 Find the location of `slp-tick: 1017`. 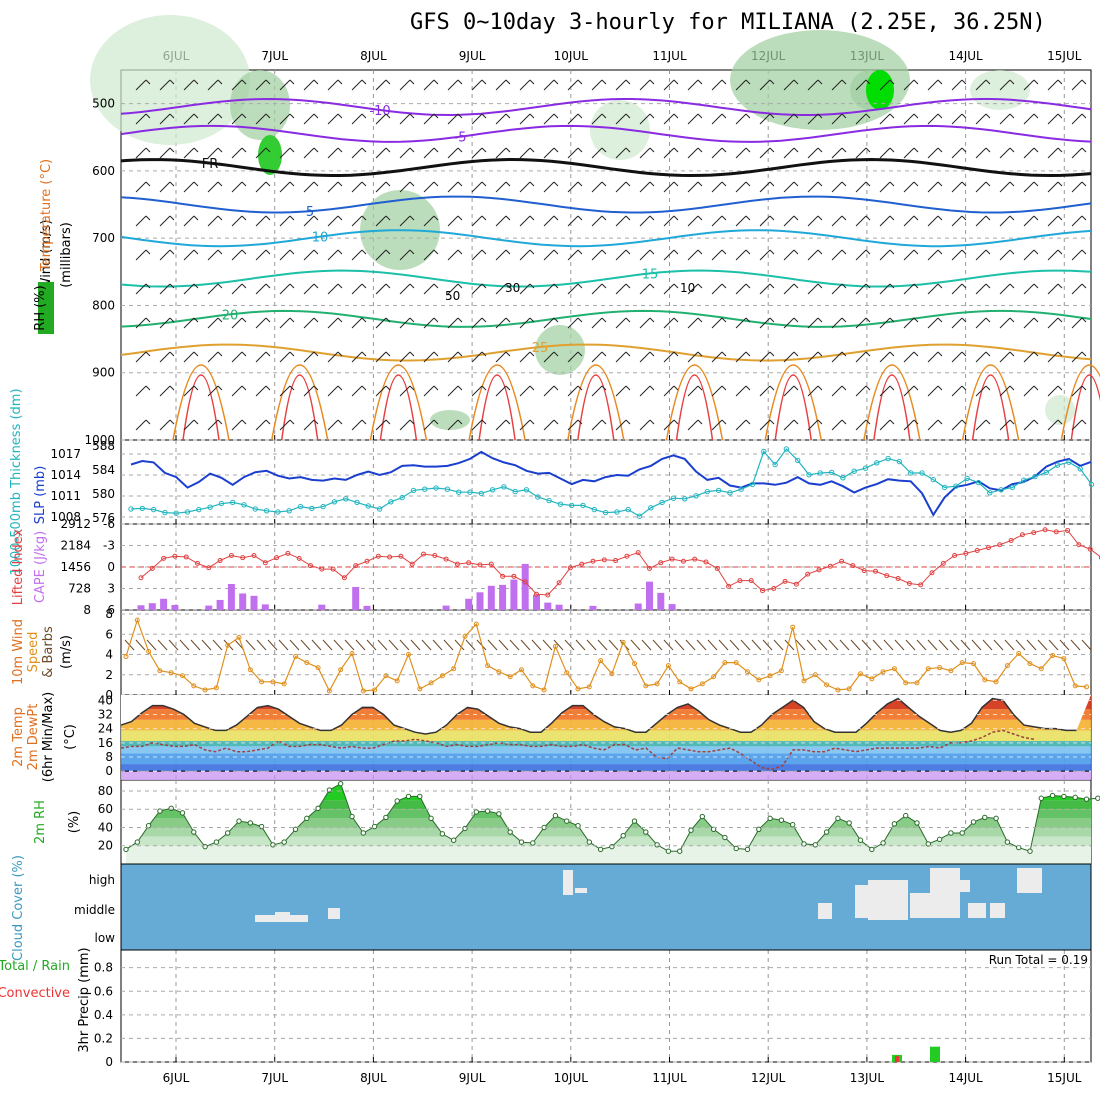

slp-tick: 1017 is located at coordinates (65, 454).